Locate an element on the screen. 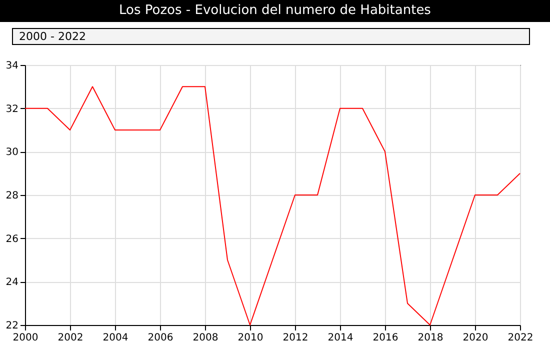  x-tick-label: 2016 is located at coordinates (385, 338).